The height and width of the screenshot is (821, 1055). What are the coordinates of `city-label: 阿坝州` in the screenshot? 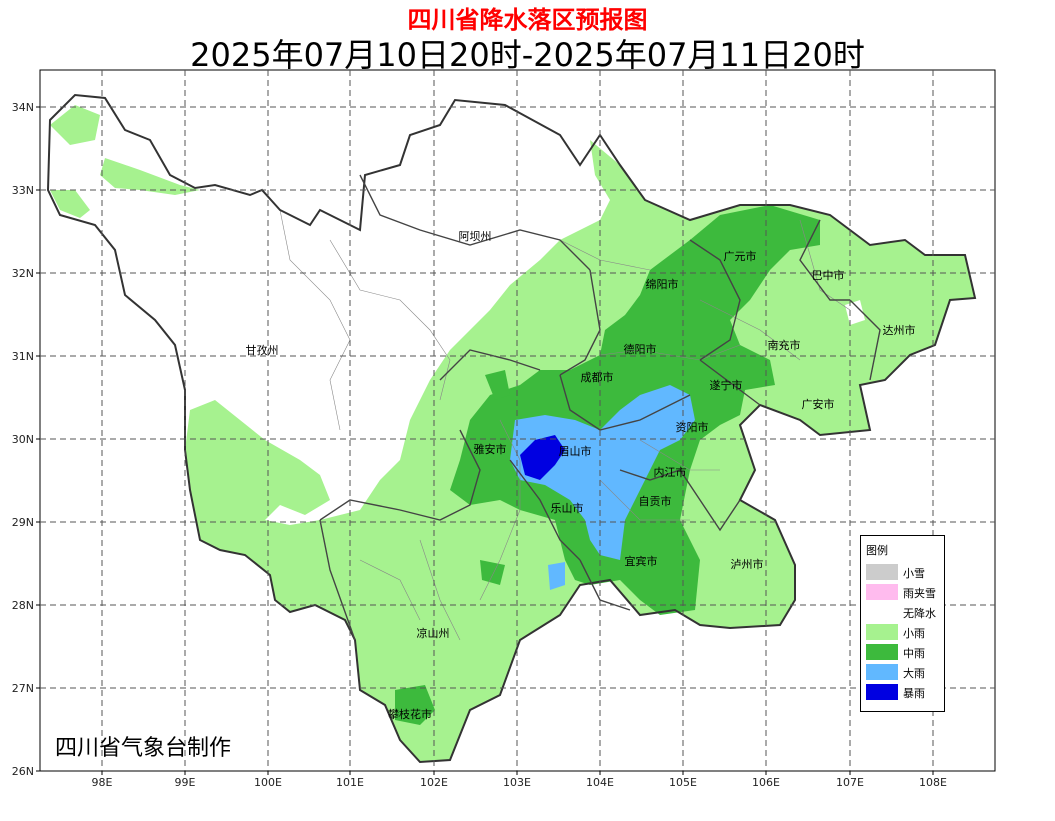 It's located at (475, 236).